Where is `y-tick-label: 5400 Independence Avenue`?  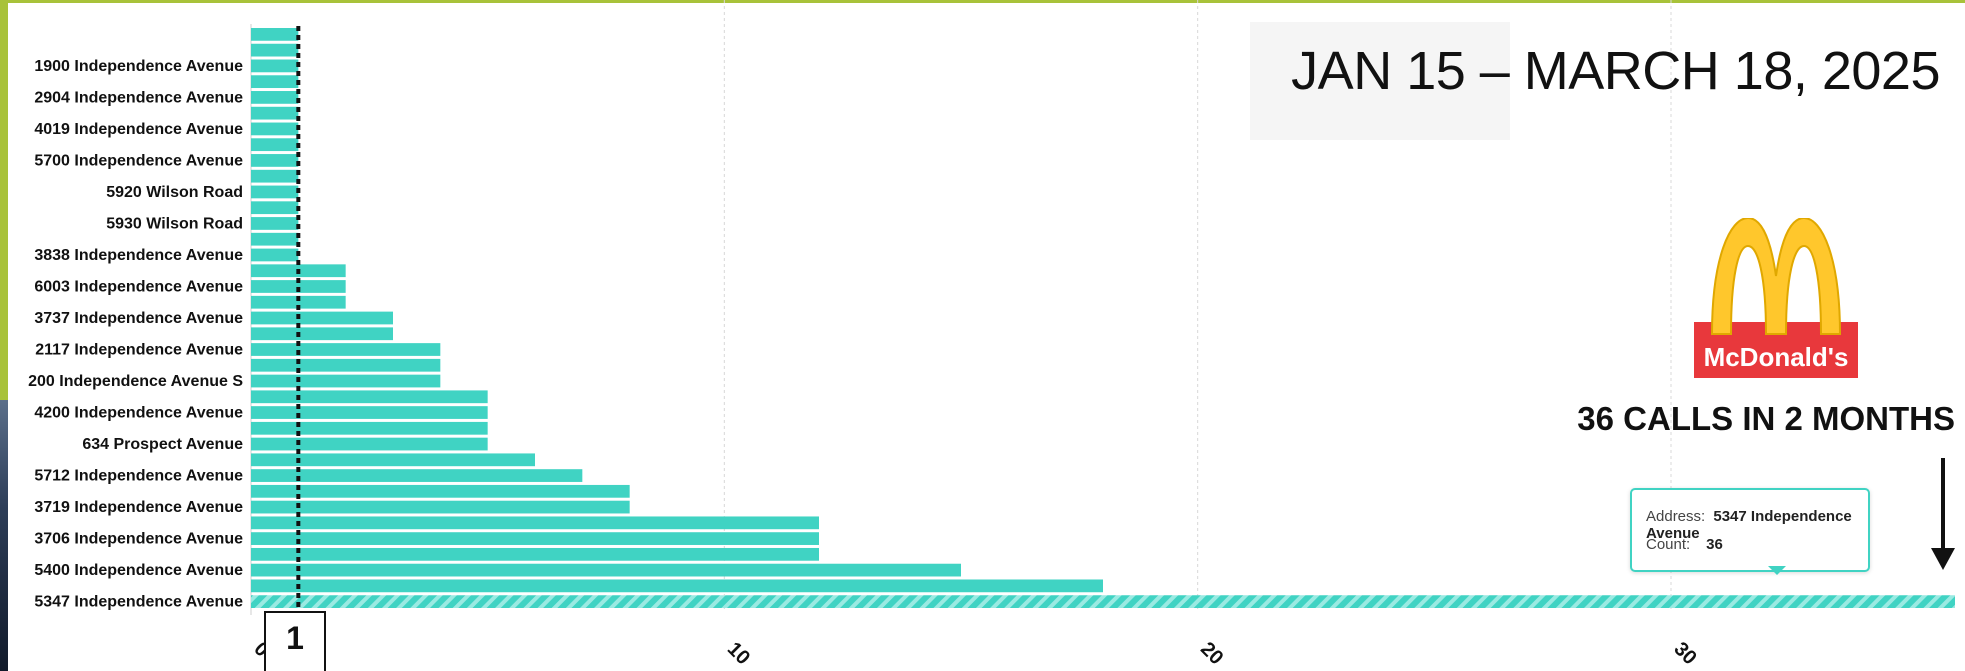
y-tick-label: 5400 Independence Avenue is located at coordinates (138, 570).